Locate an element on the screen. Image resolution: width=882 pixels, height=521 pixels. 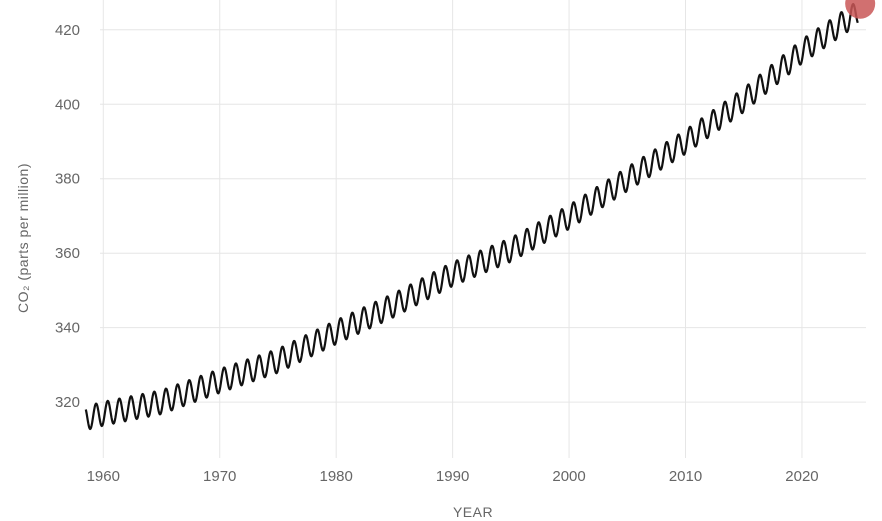
x-tick-label: 2010 is located at coordinates (685, 476).